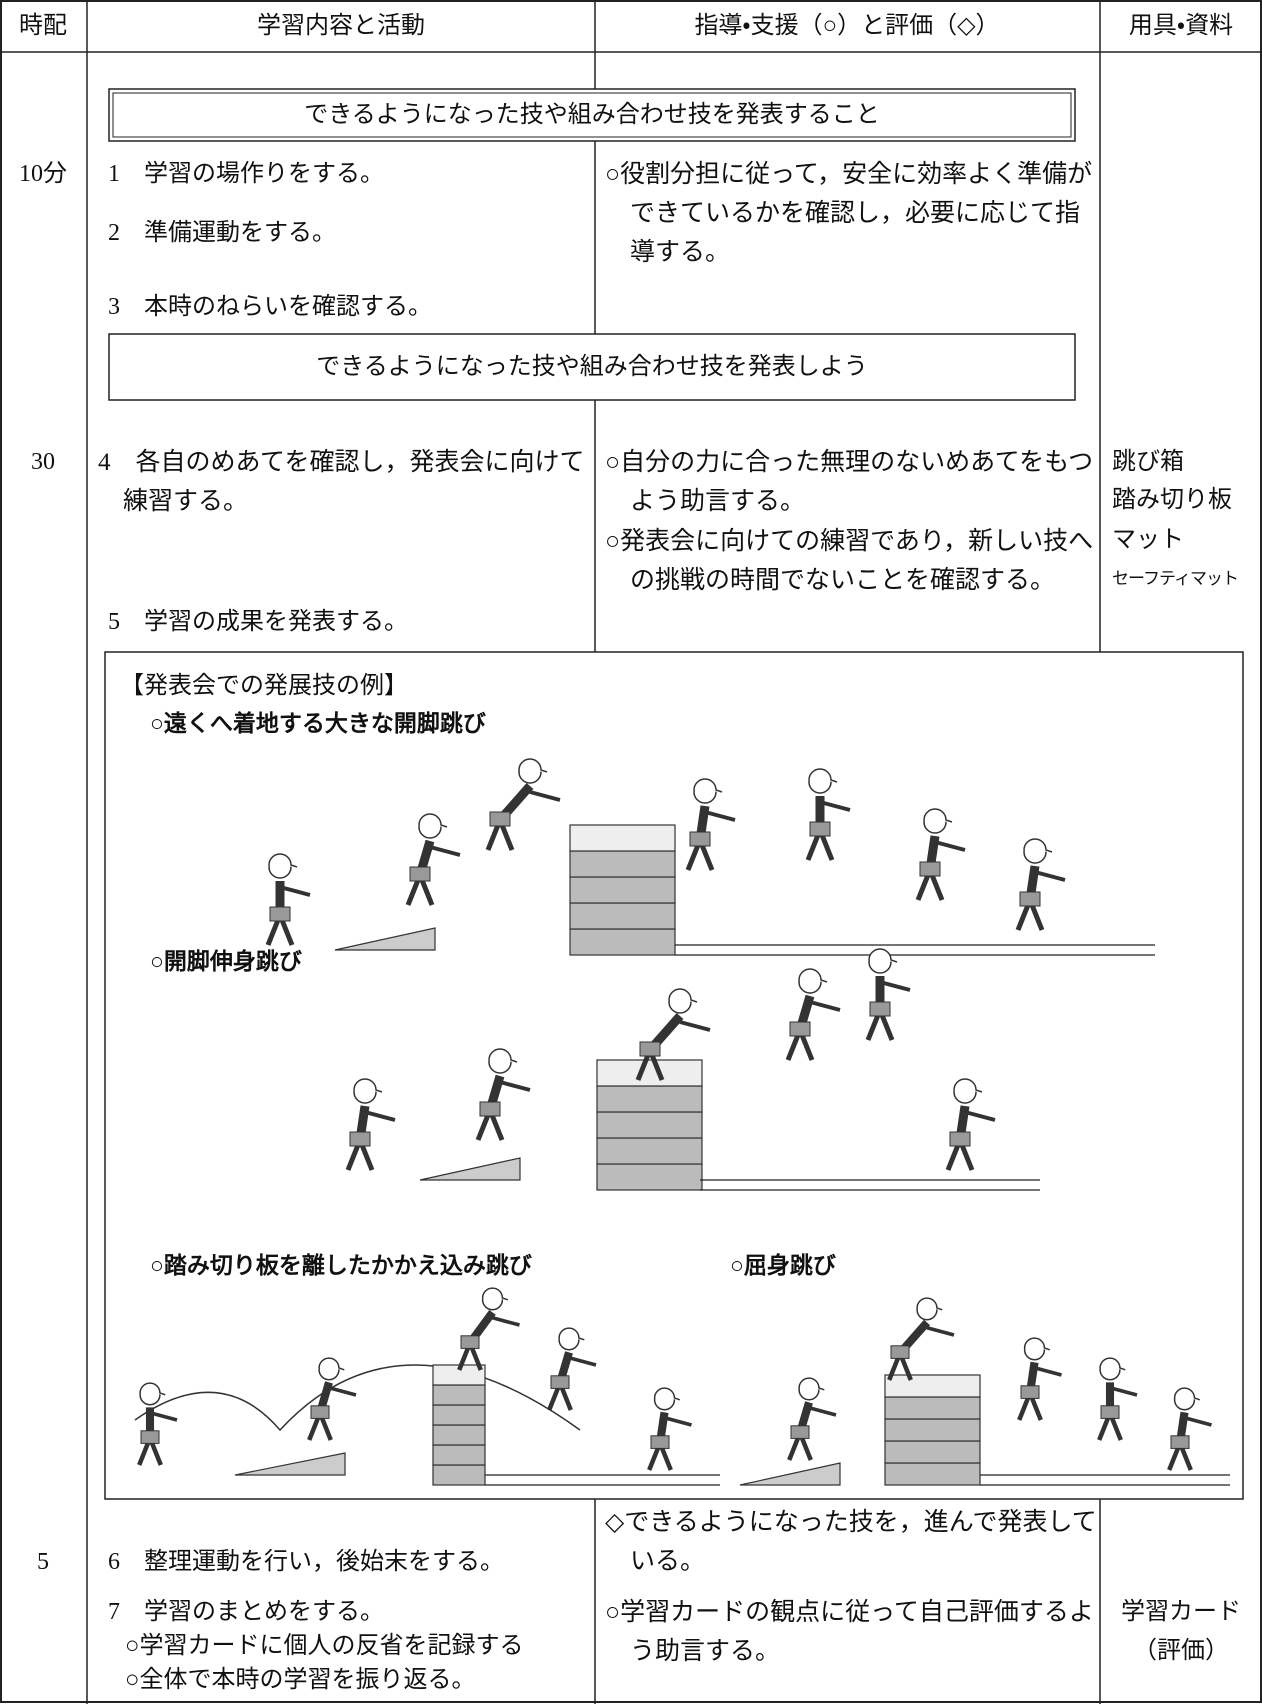  I want to click on activity: 2 準備運動をする。, so click(222, 233).